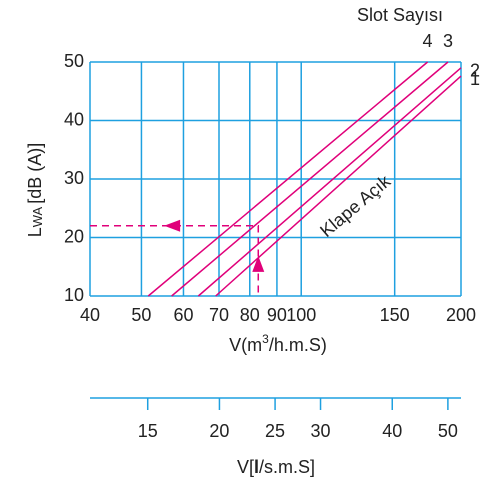 Image resolution: width=491 pixels, height=484 pixels. Describe the element at coordinates (400, 15) in the screenshot. I see `legend-title: Slot Sayısı` at that location.